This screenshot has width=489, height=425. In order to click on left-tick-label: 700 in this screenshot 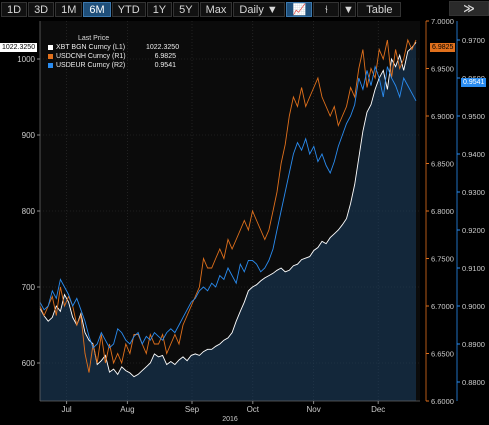, I will do `click(29, 287)`.